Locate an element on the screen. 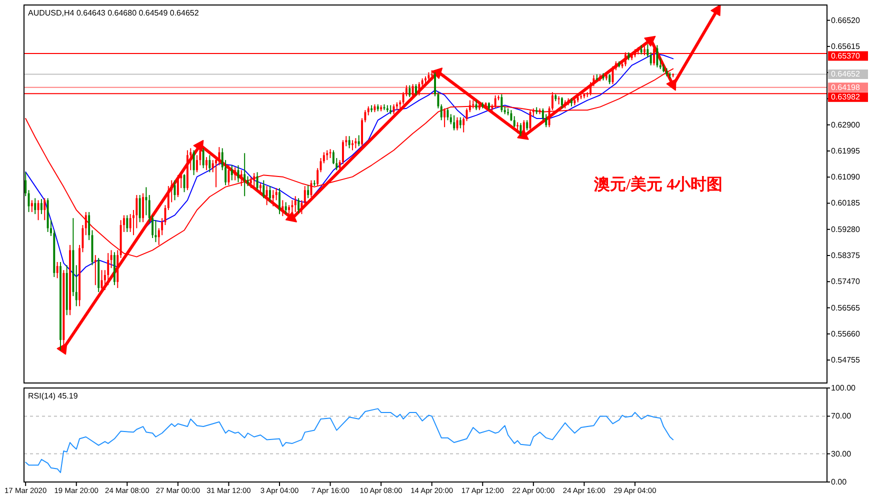 The image size is (870, 495). ref-line-label: 0.64198 is located at coordinates (845, 87).